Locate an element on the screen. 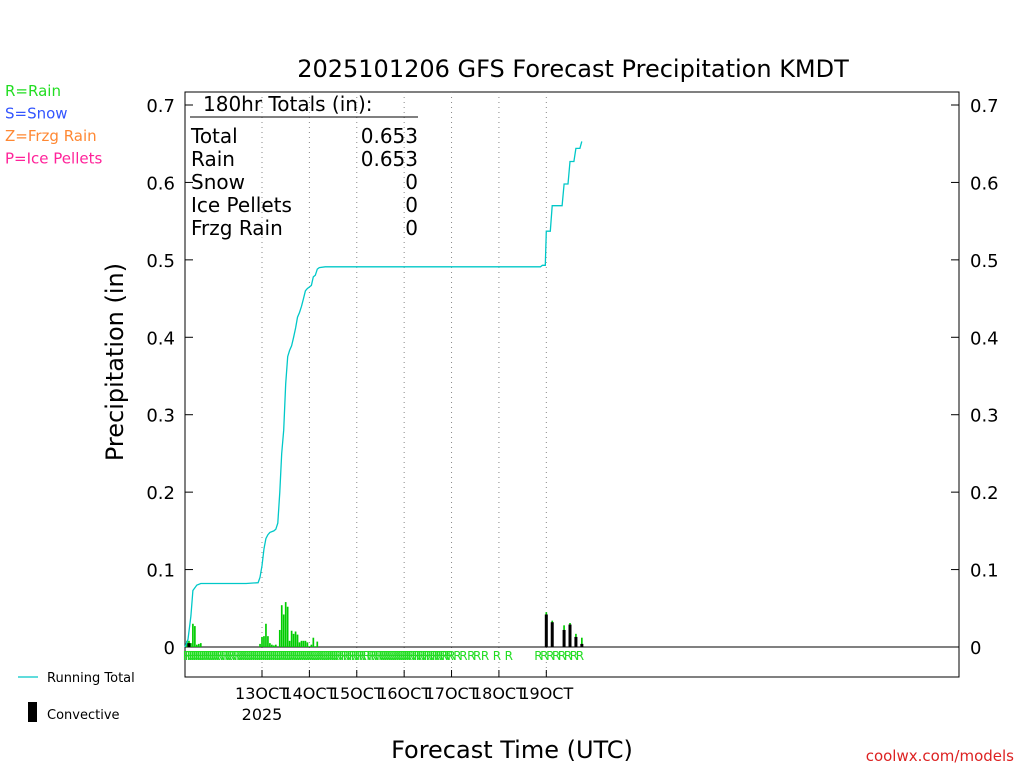 The height and width of the screenshot is (768, 1024). rain-marker-29: R is located at coordinates (248, 656).